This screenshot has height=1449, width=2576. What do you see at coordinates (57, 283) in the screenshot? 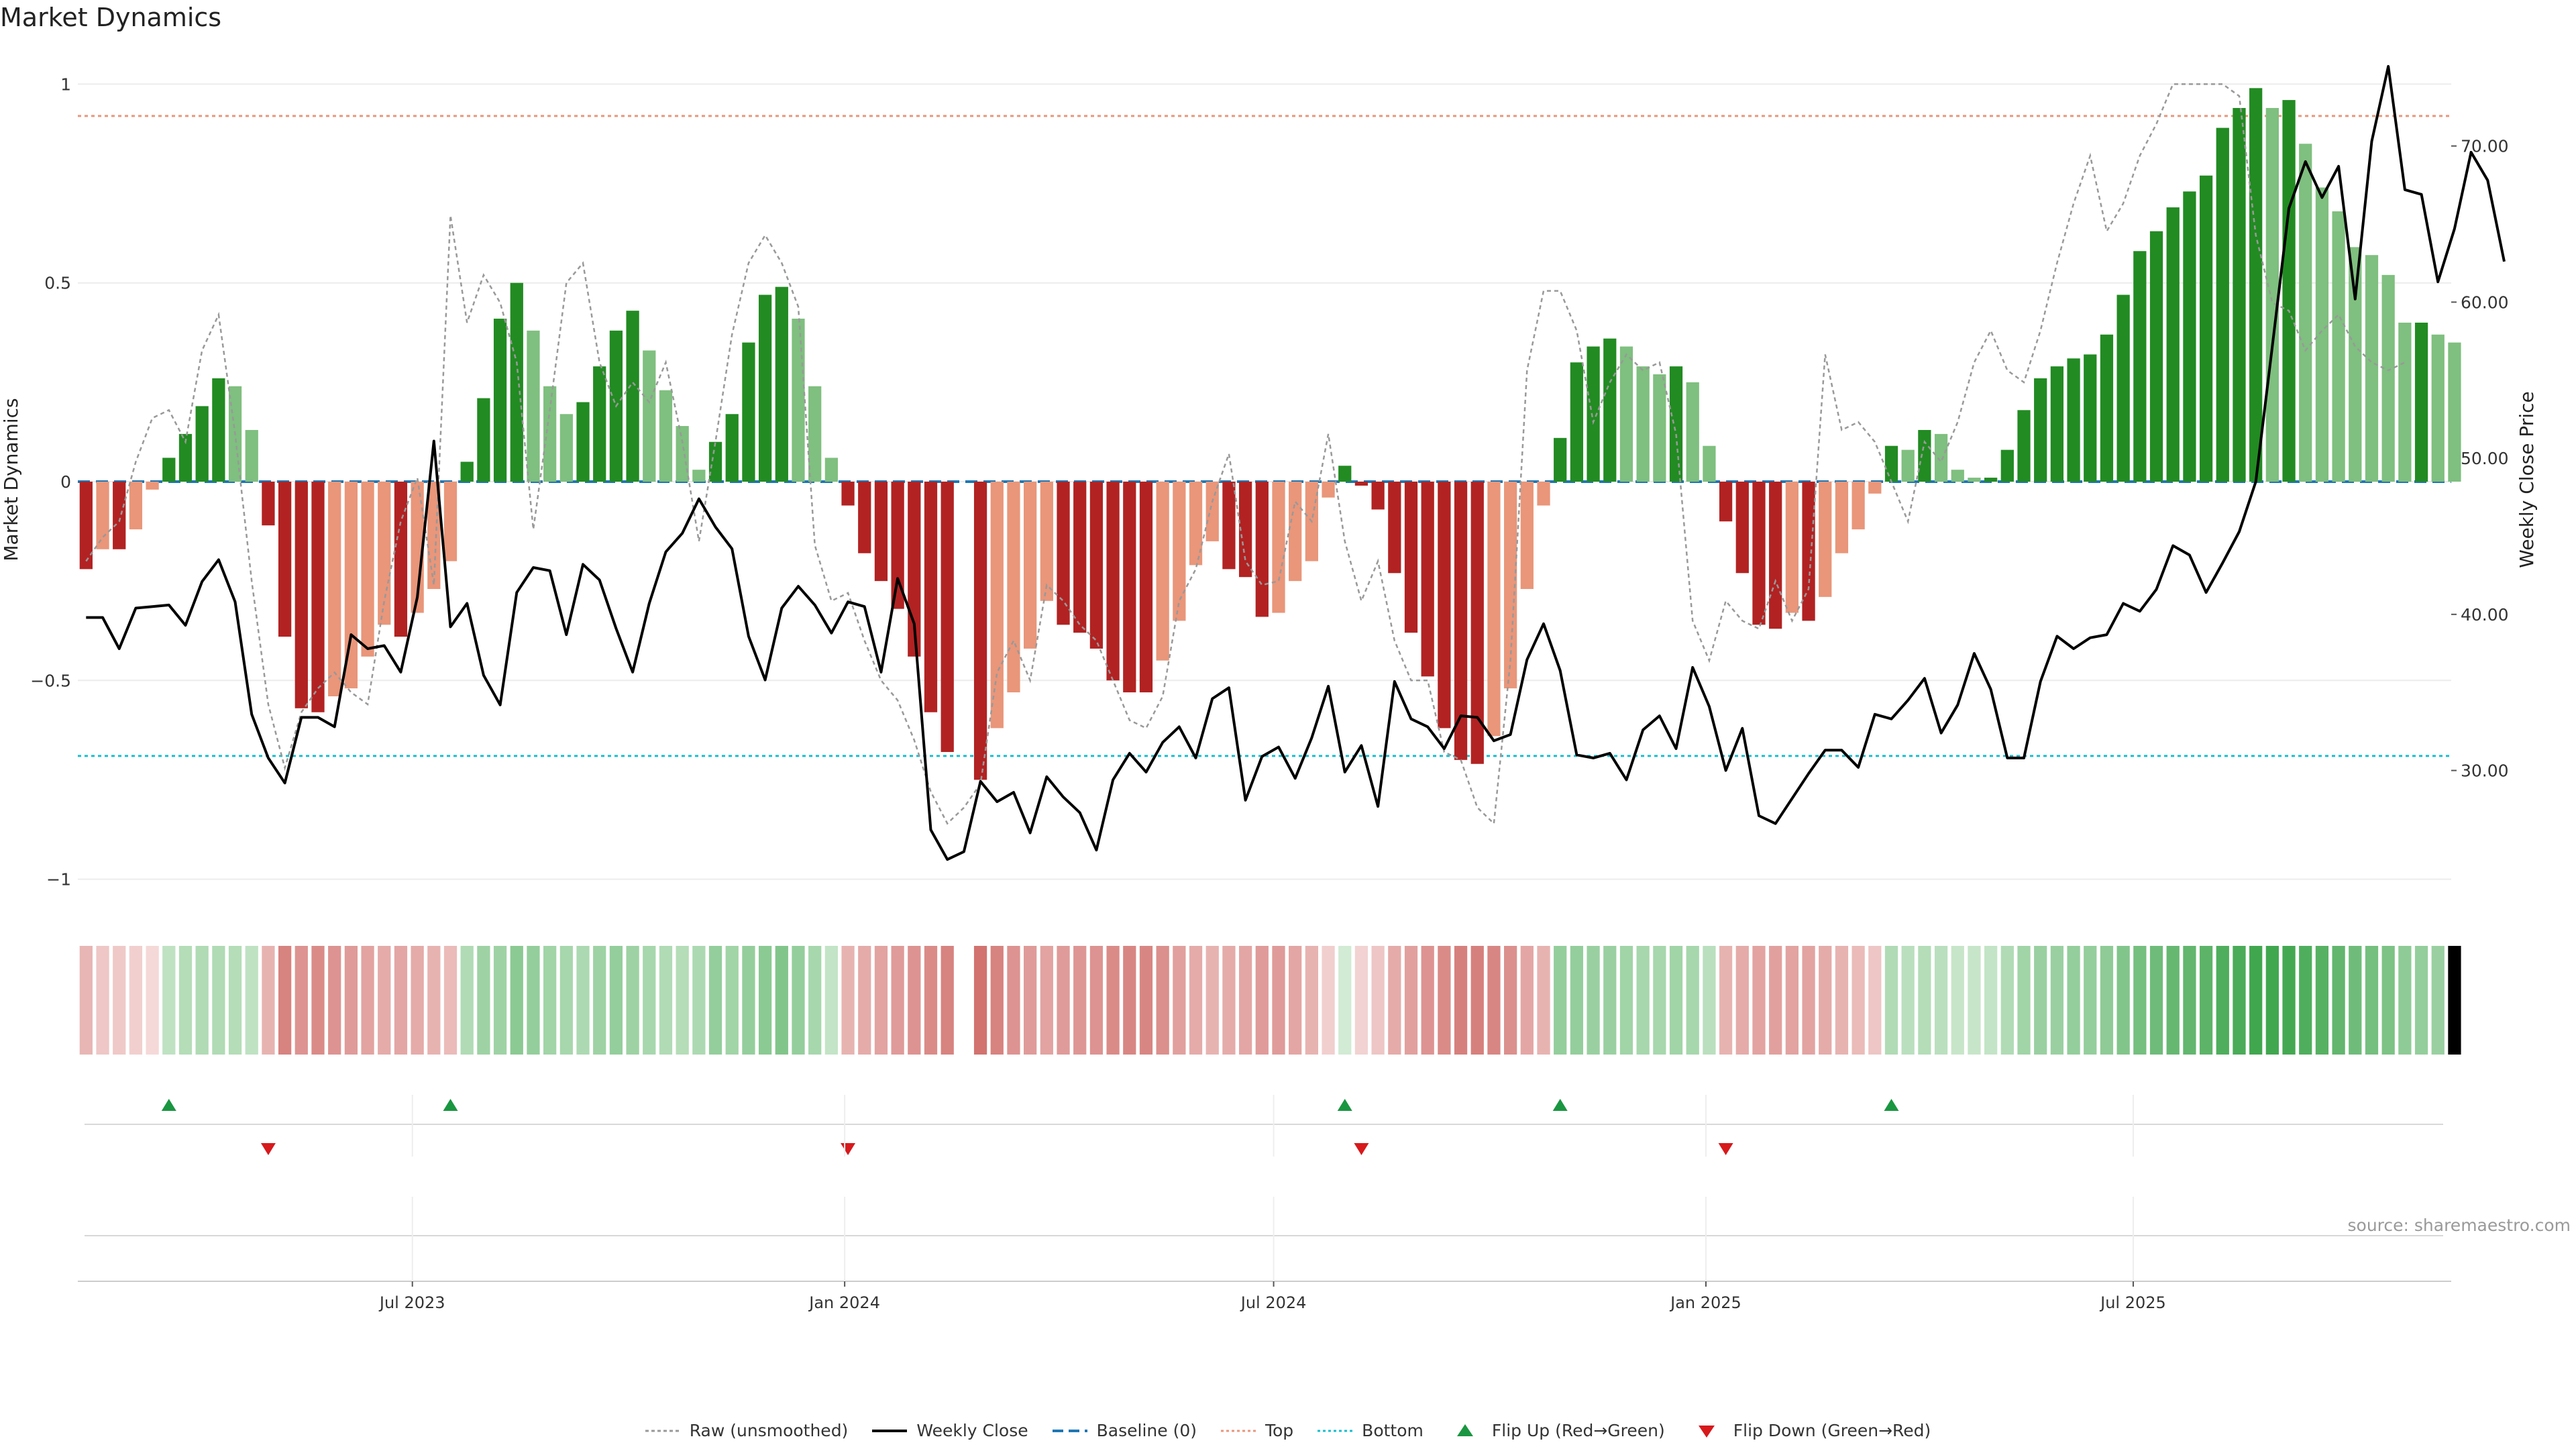
I see `y-tick-label: 0.5` at bounding box center [57, 283].